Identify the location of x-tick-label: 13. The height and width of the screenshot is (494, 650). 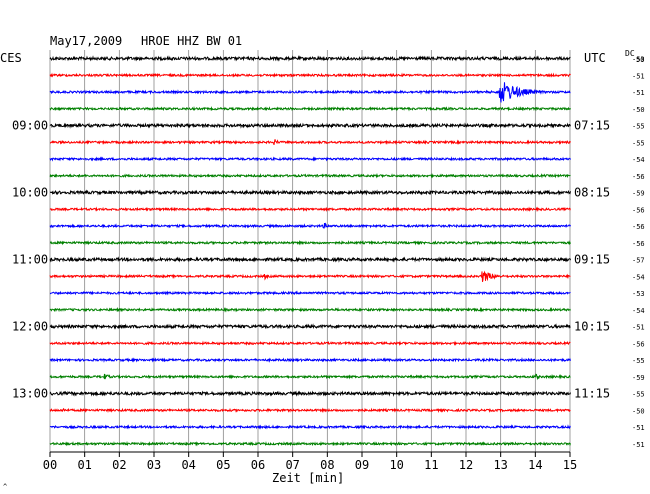
(500, 465).